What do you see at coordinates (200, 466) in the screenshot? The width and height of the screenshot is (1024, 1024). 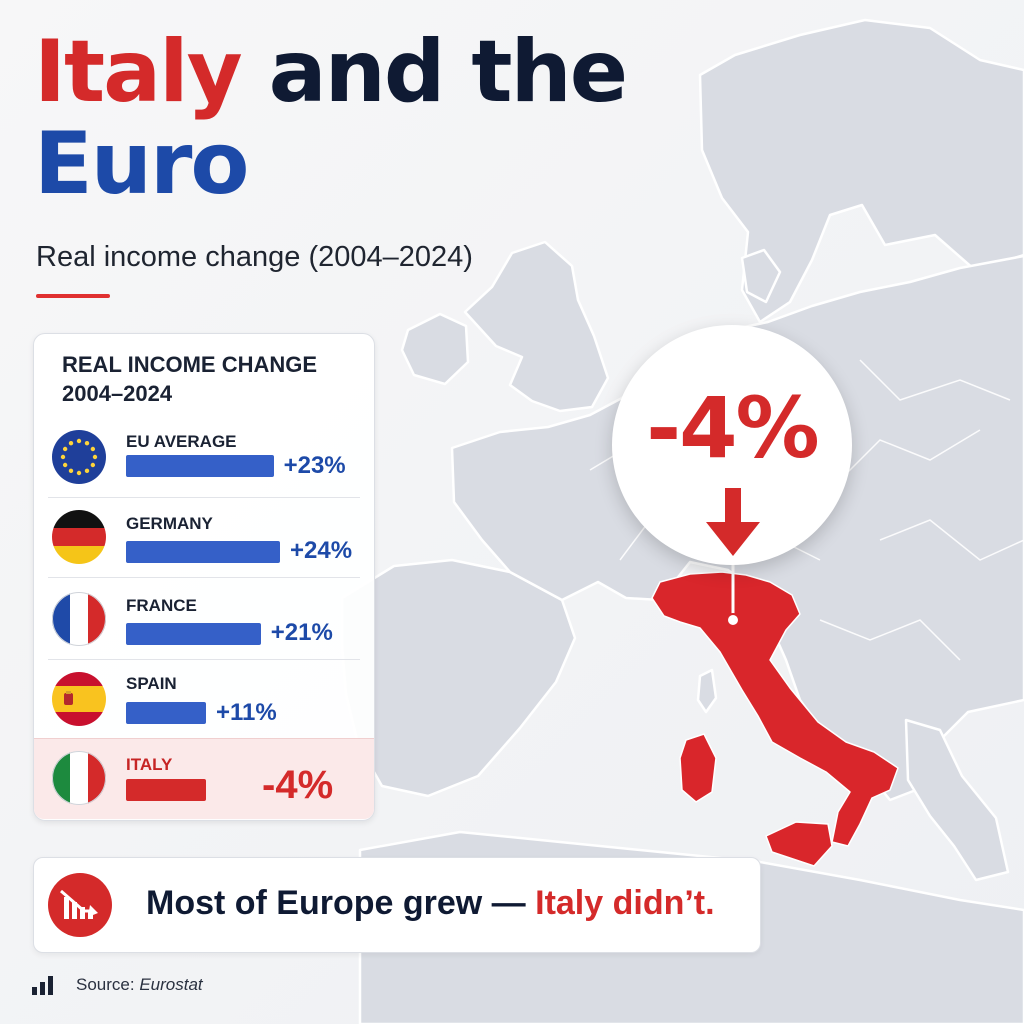 I see `bar-eu-average` at bounding box center [200, 466].